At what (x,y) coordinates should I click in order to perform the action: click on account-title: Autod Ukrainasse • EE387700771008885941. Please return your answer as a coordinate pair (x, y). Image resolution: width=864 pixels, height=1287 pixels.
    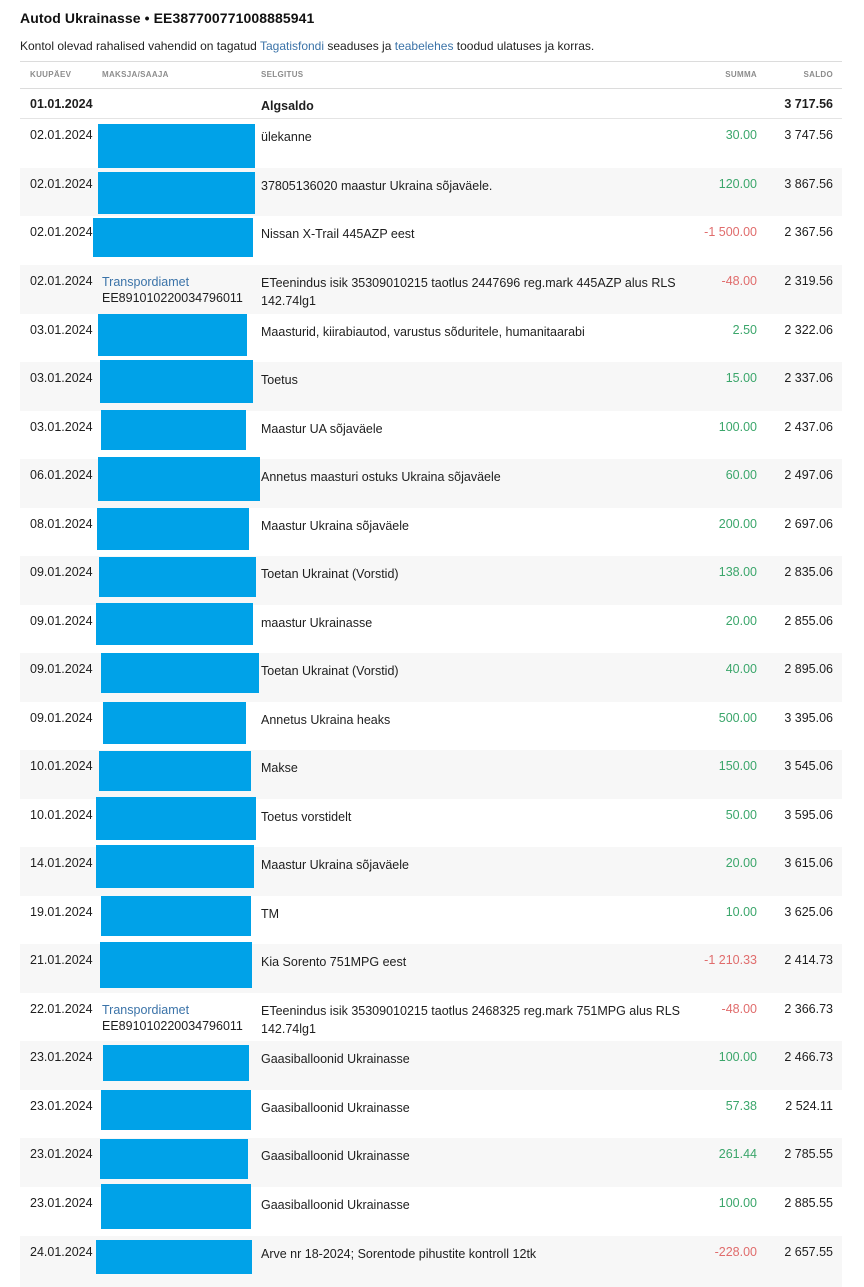
    Looking at the image, I should click on (167, 18).